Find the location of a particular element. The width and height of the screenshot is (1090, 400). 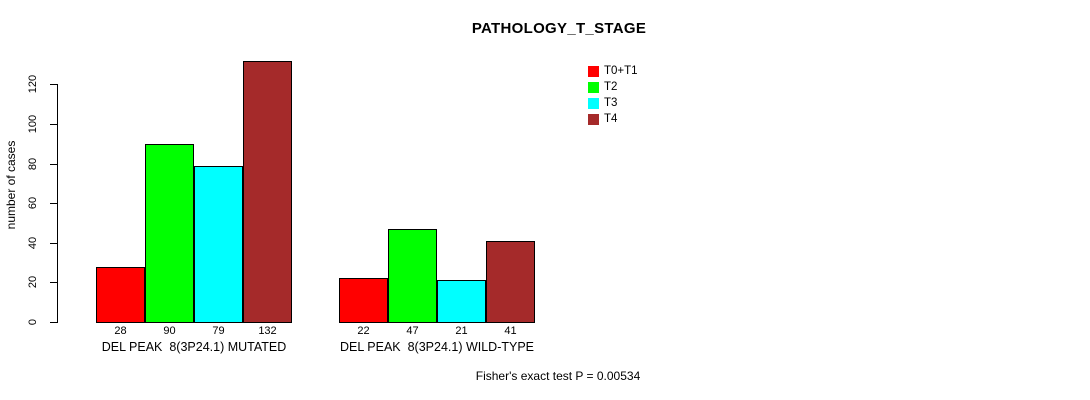

bar-value-label: 28 is located at coordinates (120, 331).